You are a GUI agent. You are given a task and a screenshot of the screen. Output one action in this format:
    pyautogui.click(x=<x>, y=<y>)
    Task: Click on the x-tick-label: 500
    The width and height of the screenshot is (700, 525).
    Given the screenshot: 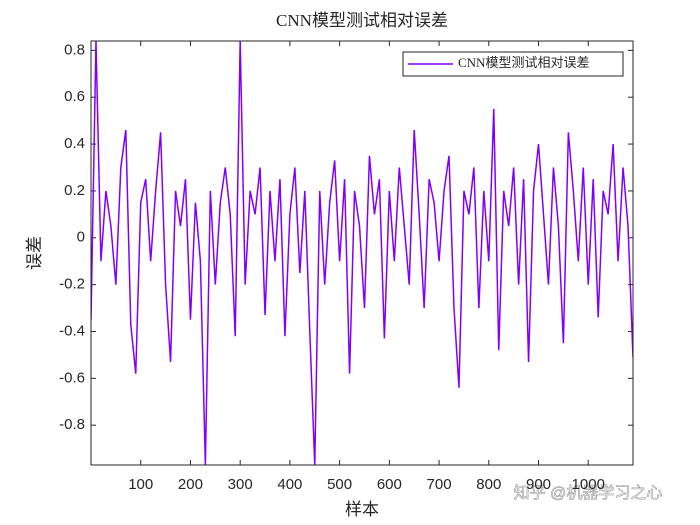 What is the action you would take?
    pyautogui.click(x=339, y=484)
    